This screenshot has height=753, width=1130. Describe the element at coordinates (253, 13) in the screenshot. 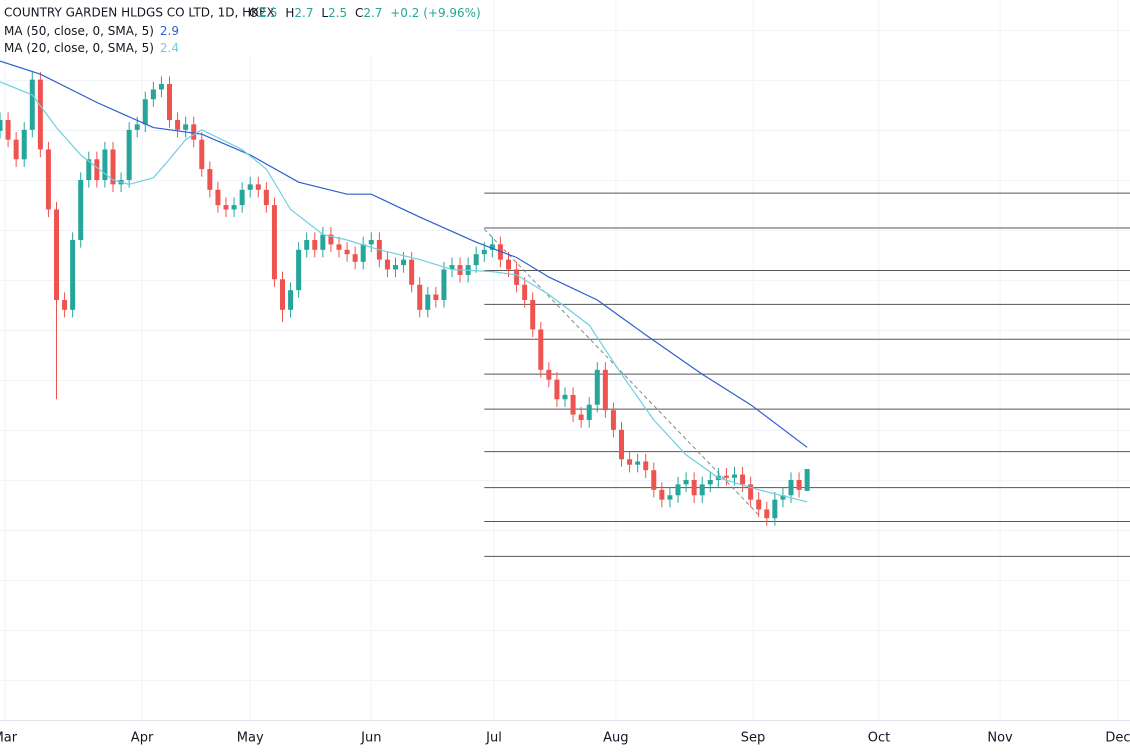

I see `open-label: O` at that location.